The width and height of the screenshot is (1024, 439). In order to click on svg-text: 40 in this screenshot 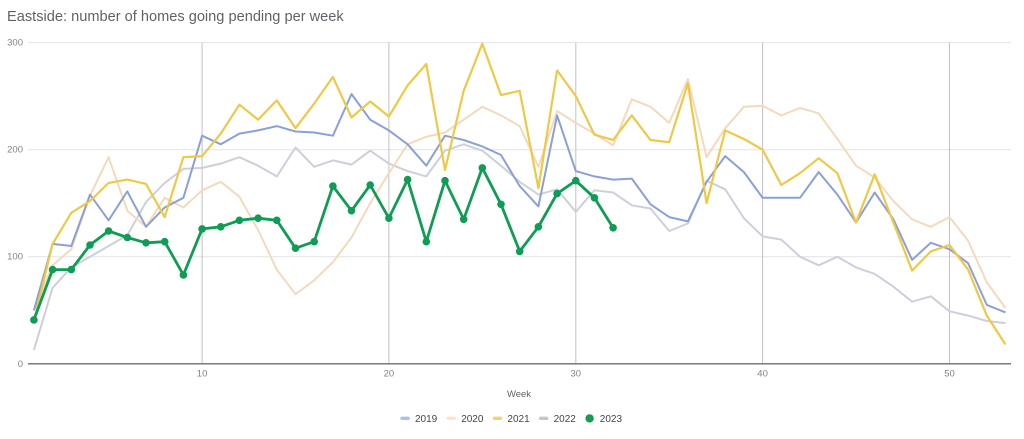, I will do `click(762, 374)`.